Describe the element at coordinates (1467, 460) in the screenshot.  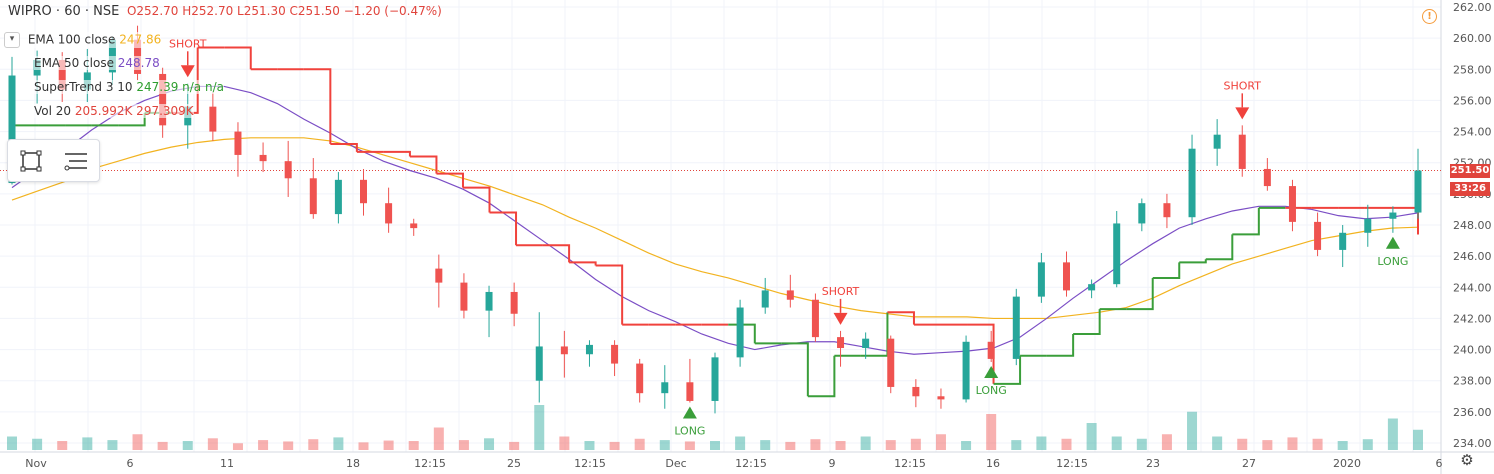
I see `gear-icon: ⚙` at that location.